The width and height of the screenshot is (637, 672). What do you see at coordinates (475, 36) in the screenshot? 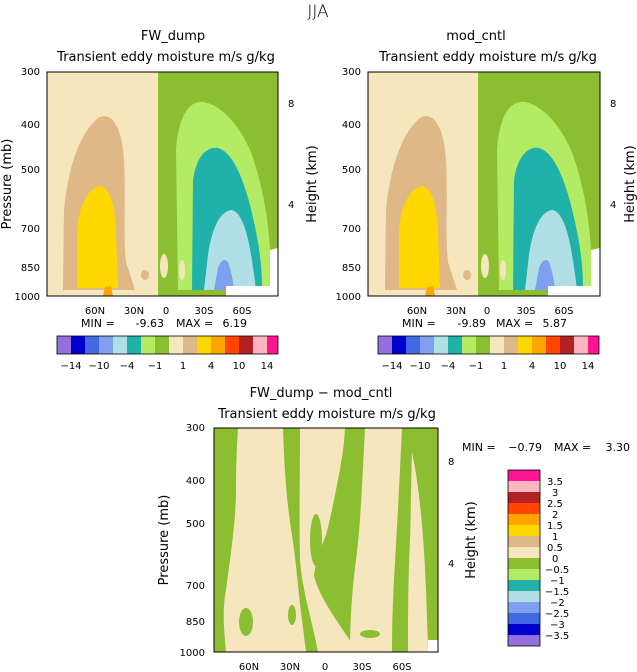
I see `panel-title: mod_cntl` at bounding box center [475, 36].